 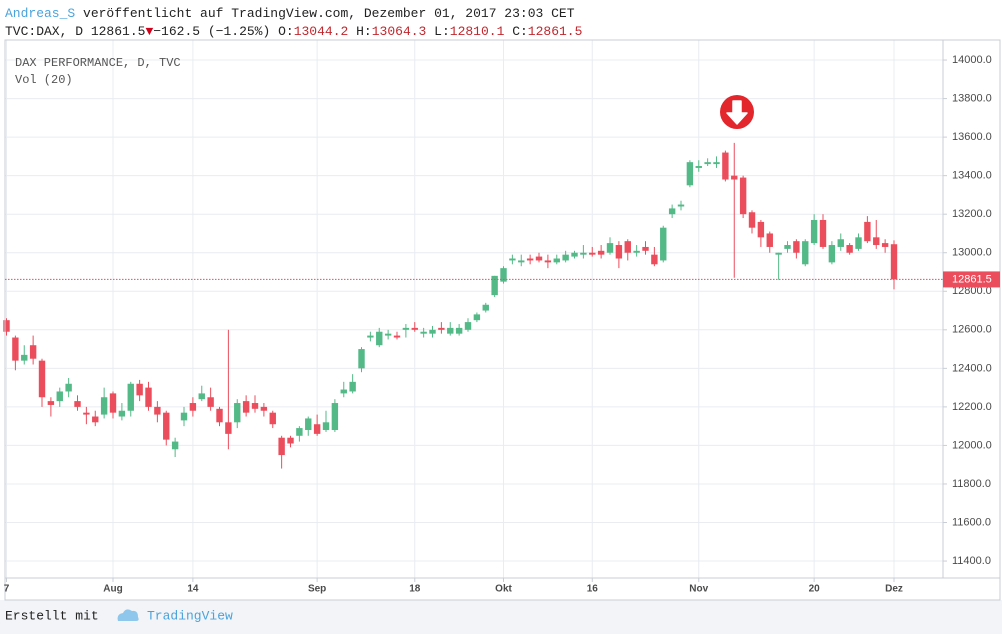 I want to click on ohlc-label: O:, so click(x=286, y=31).